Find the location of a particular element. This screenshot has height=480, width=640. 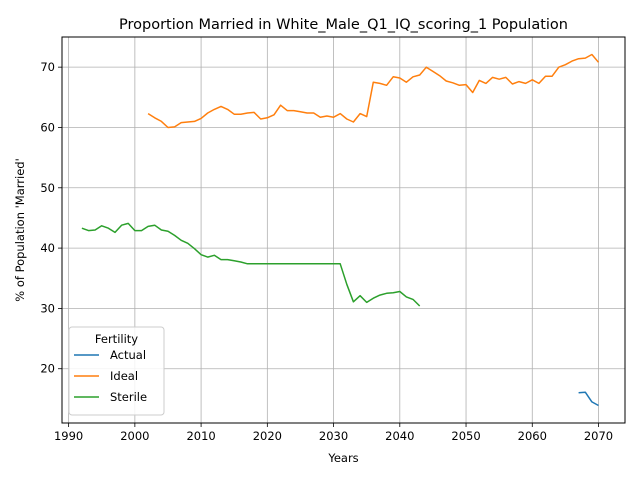

x-tick-label: 2000 is located at coordinates (134, 436).